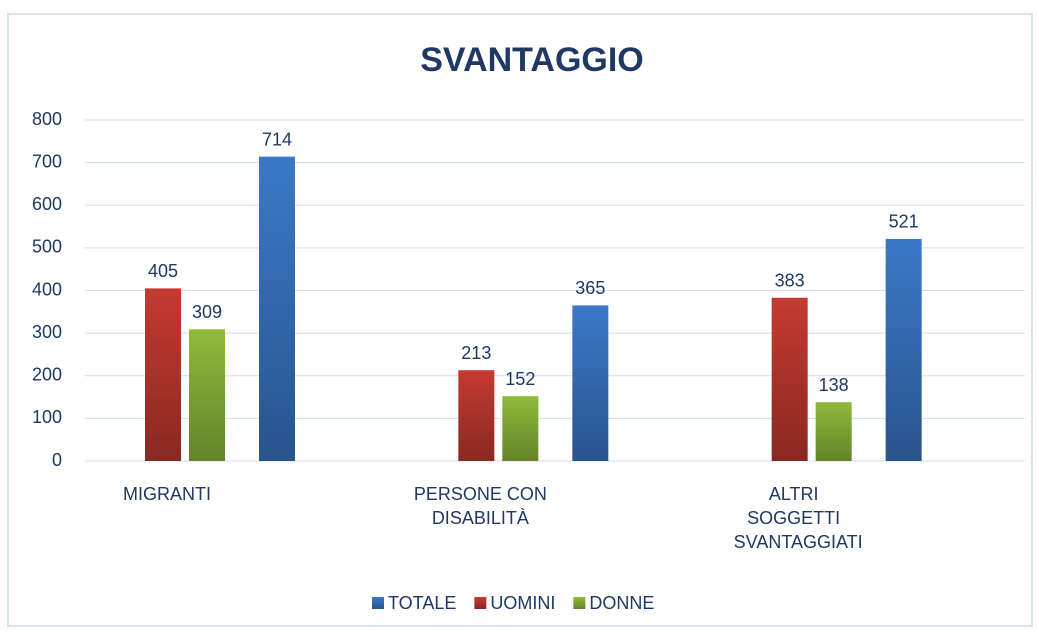 Image resolution: width=1039 pixels, height=632 pixels. What do you see at coordinates (57, 460) in the screenshot?
I see `y-tick-label: 0` at bounding box center [57, 460].